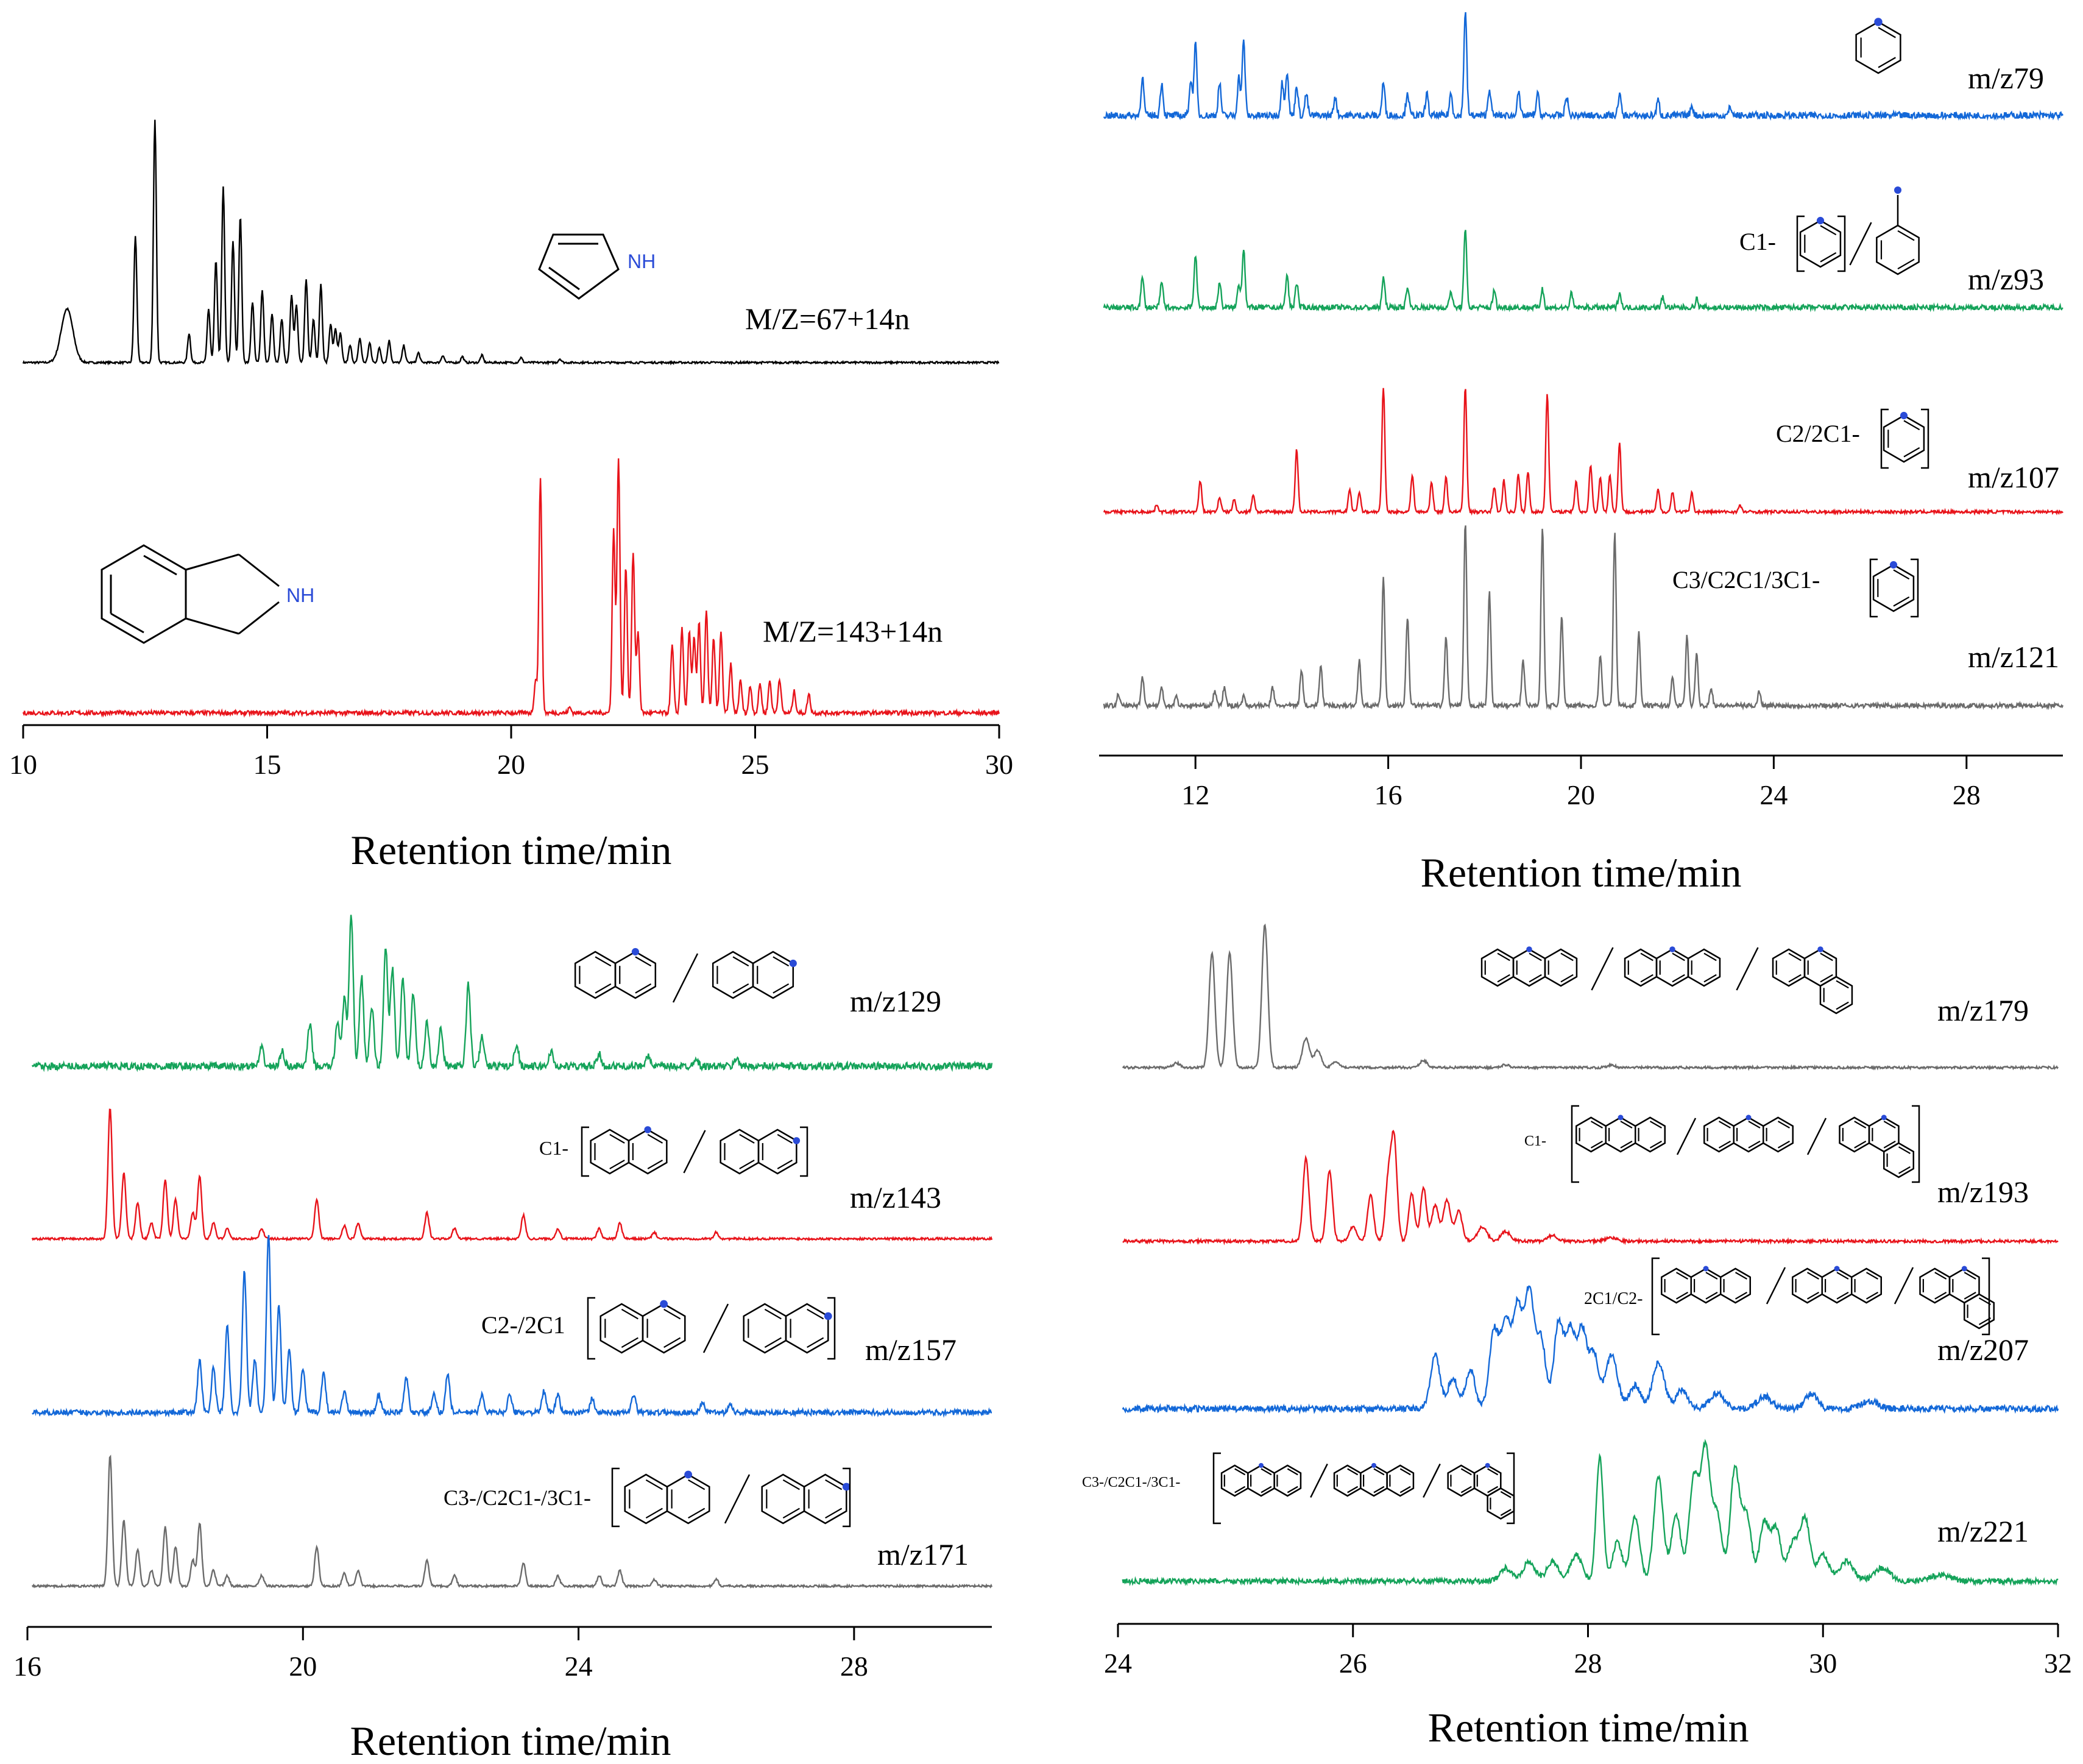  Describe the element at coordinates (1590, 1187) in the screenshot. I see `chromatogram-m-z193` at that location.